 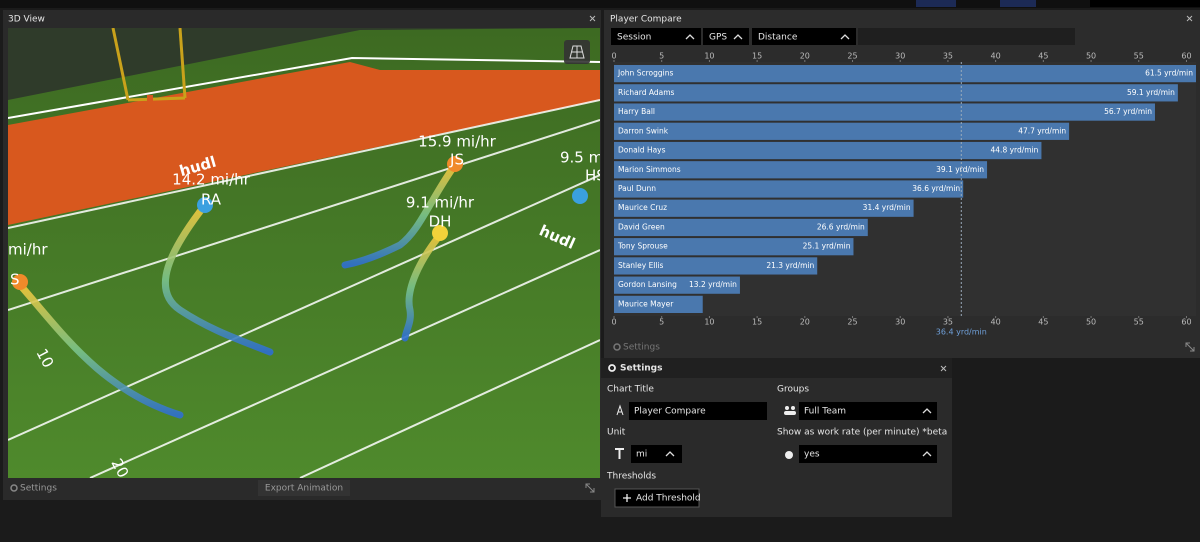 I want to click on bar-category: Darron Swink, so click(x=643, y=130).